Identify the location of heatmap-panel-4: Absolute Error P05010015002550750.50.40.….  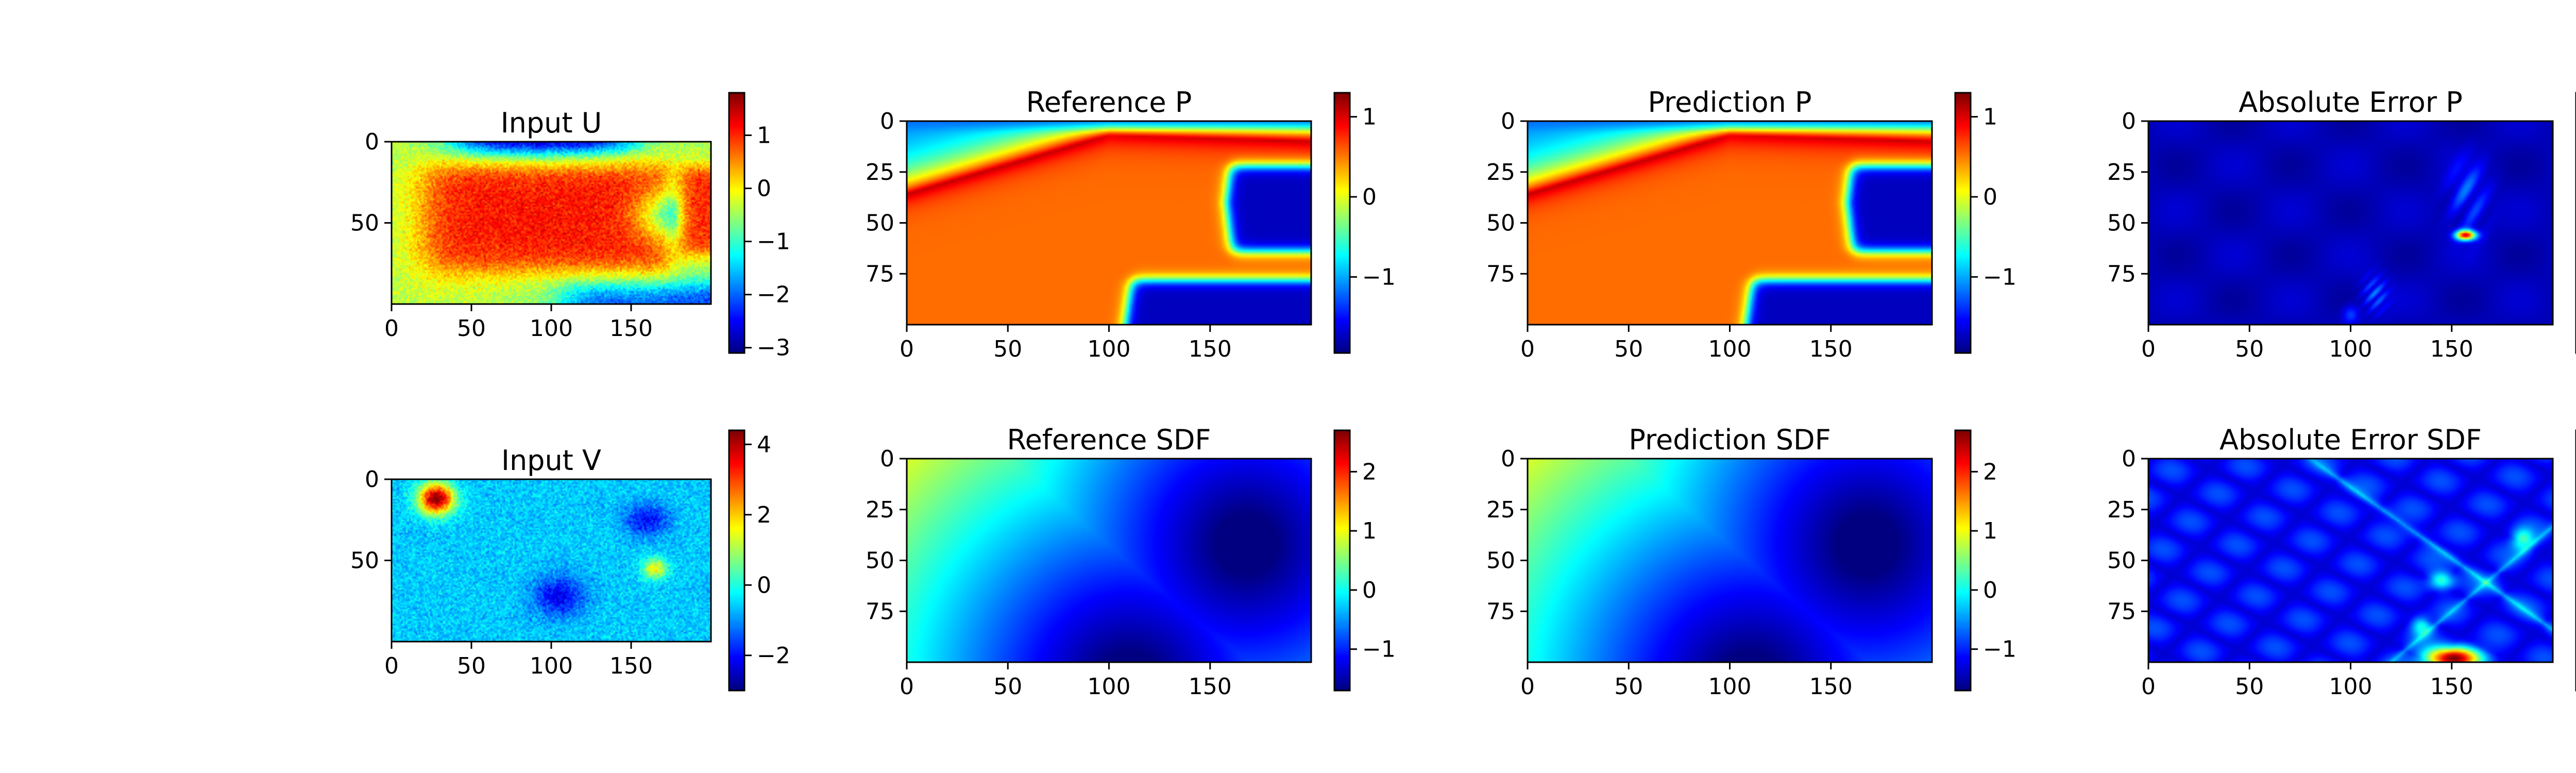
(2341, 224).